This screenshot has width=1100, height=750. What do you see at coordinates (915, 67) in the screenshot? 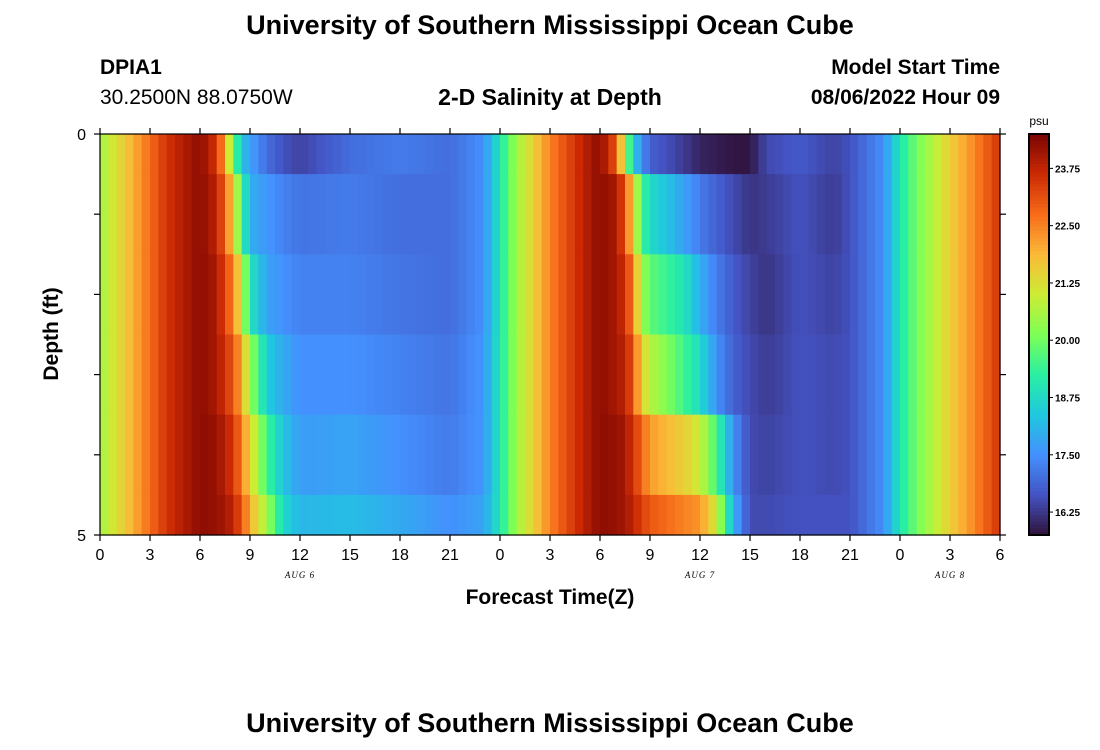
I see `model-start-label: Model Start Time` at bounding box center [915, 67].